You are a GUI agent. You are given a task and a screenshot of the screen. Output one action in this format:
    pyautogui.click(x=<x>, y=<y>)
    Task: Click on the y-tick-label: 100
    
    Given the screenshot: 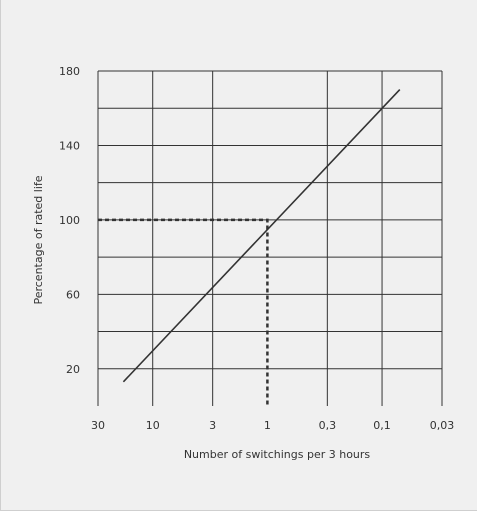 What is the action you would take?
    pyautogui.click(x=69, y=220)
    